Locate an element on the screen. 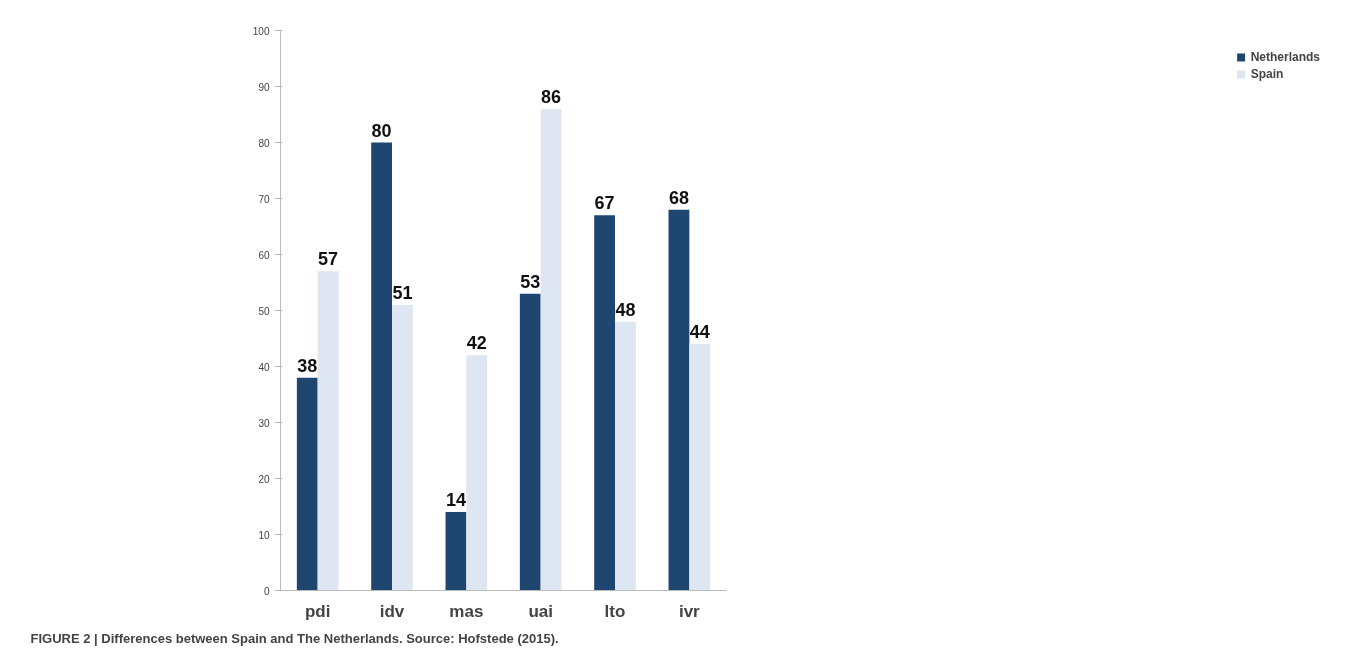  y-tick-label: 10 is located at coordinates (264, 535).